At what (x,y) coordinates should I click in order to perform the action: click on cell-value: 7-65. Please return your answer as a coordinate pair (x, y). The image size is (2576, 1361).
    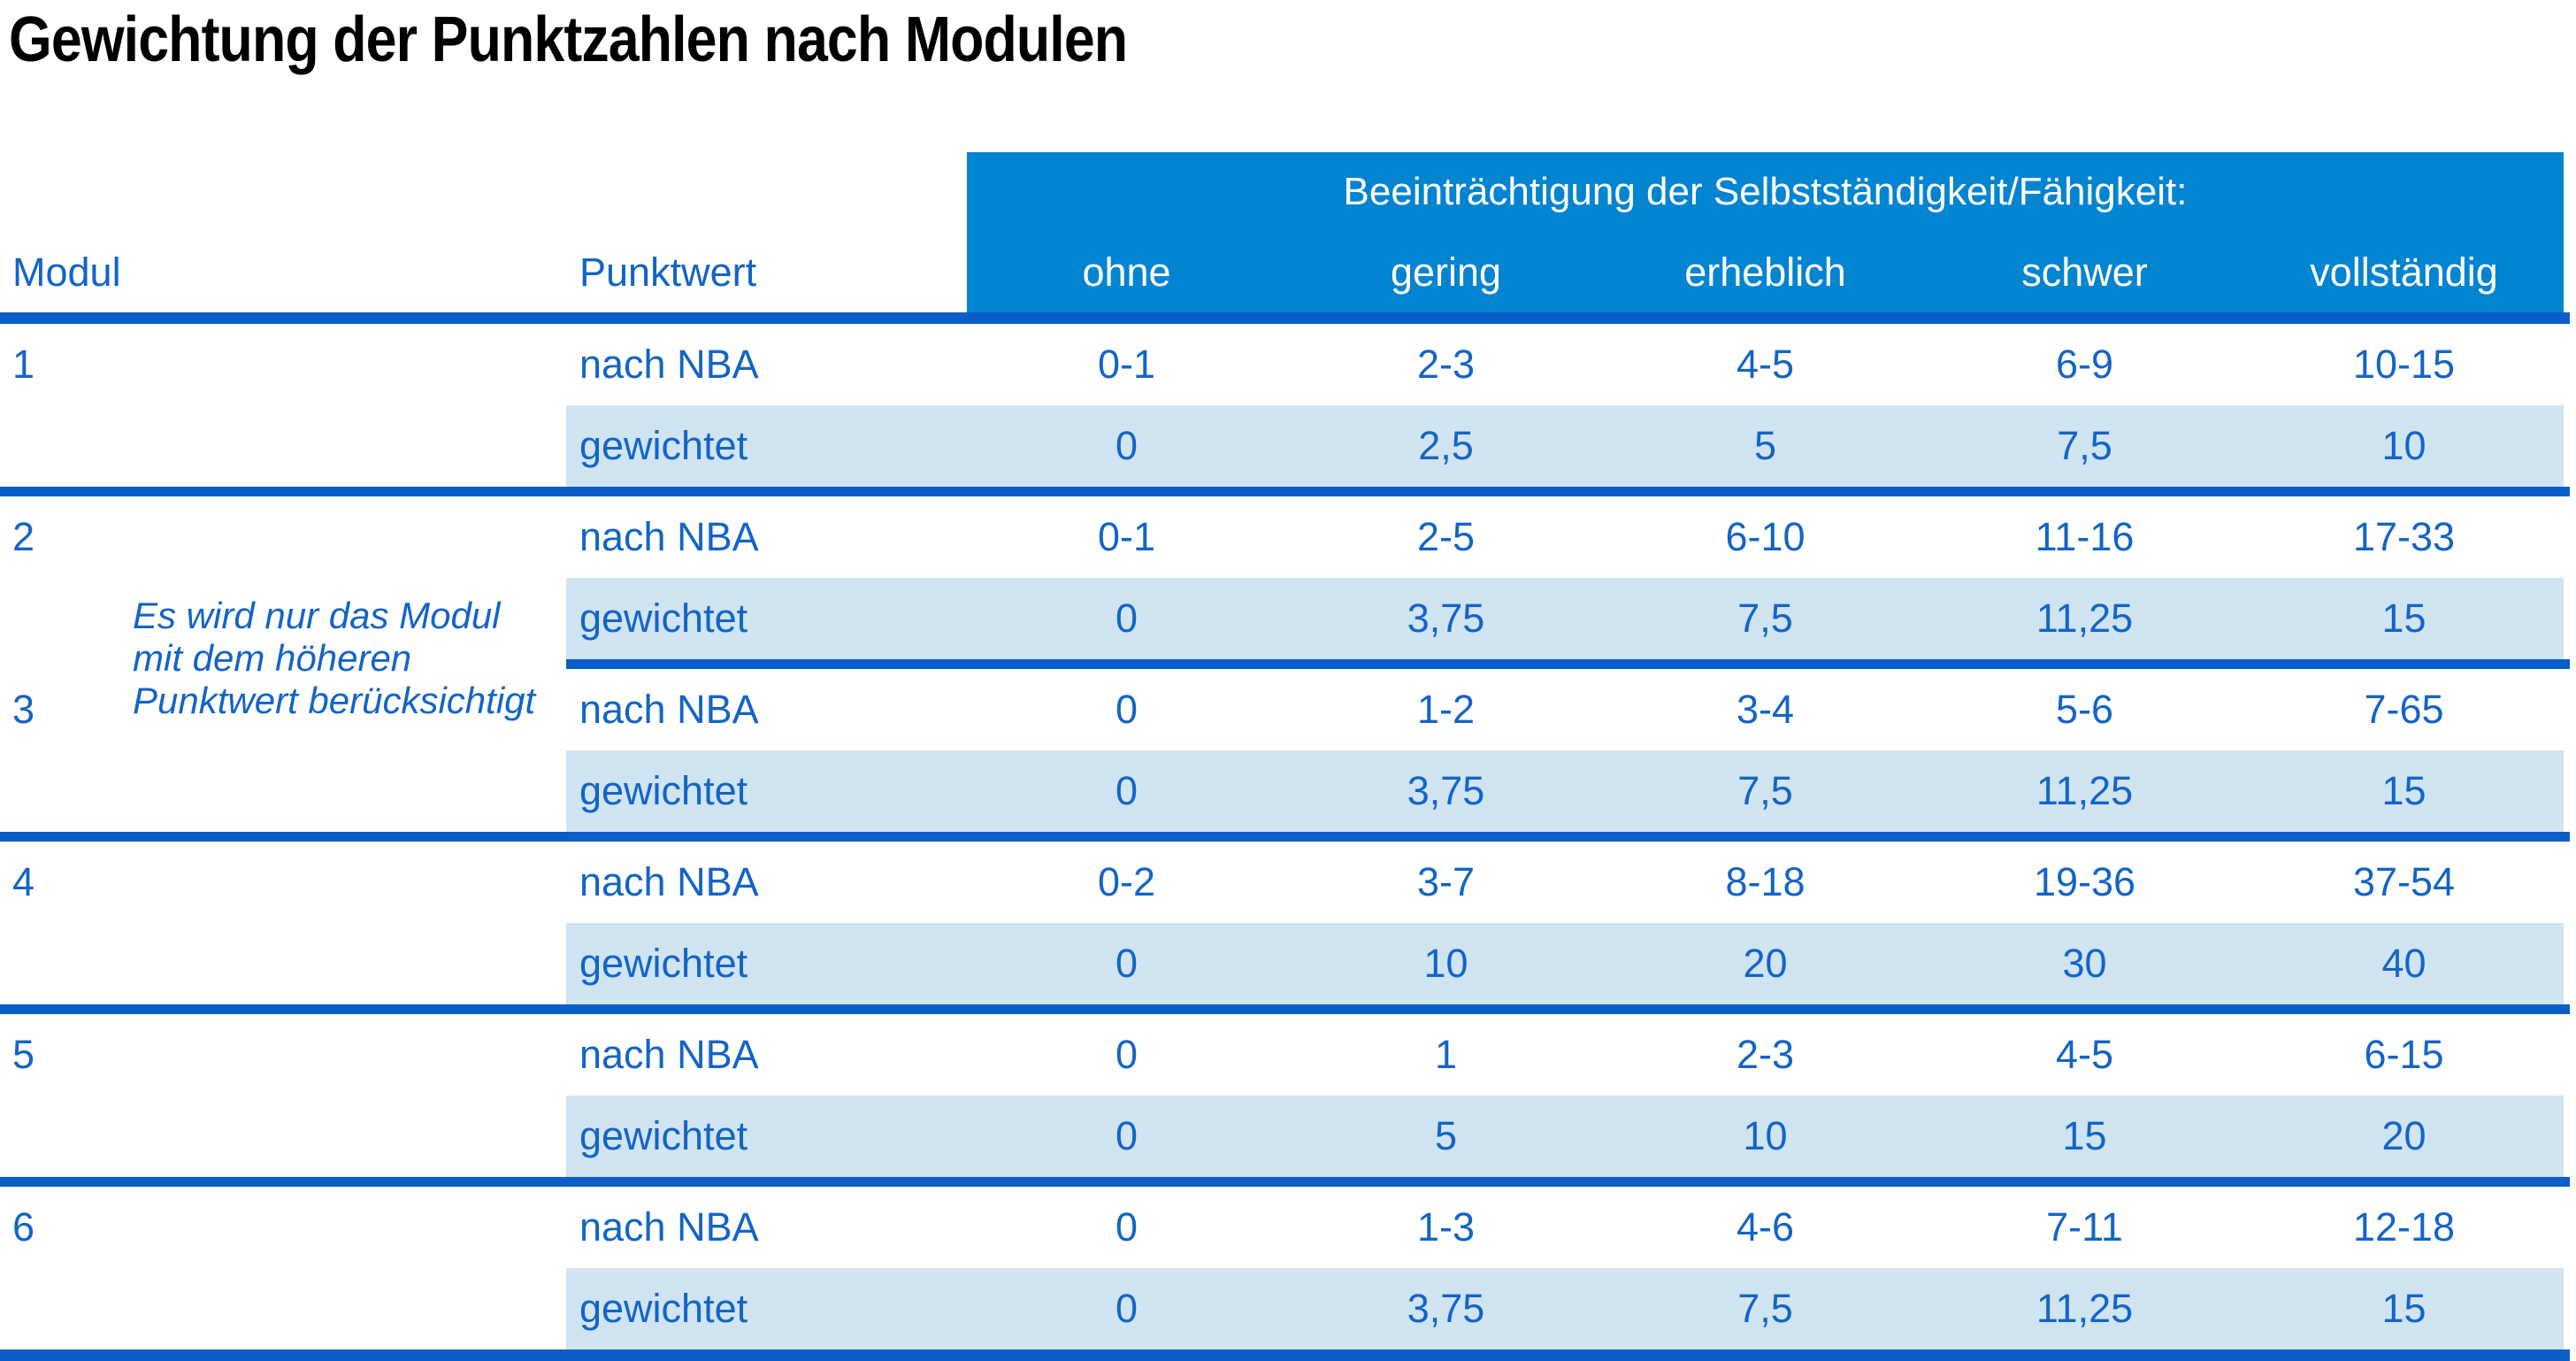
    Looking at the image, I should click on (2404, 709).